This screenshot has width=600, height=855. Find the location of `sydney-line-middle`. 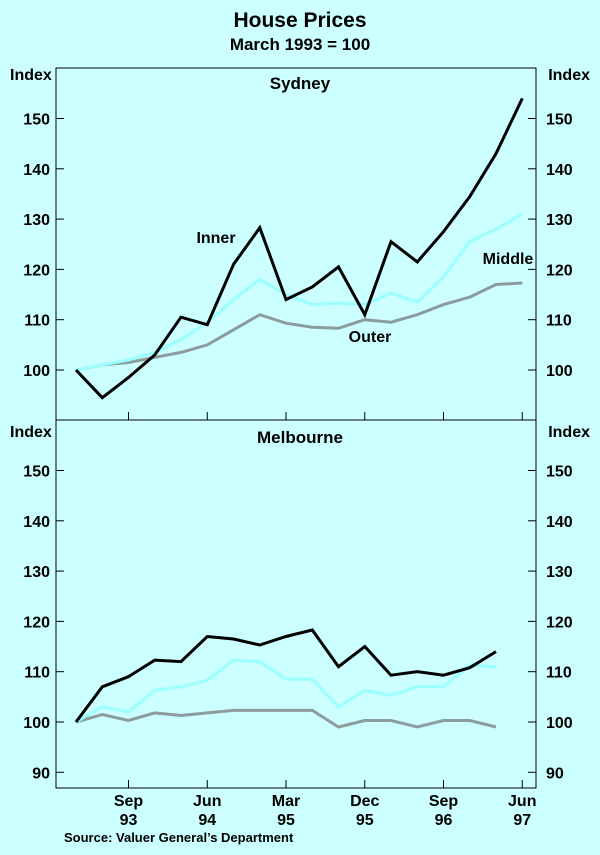

sydney-line-middle is located at coordinates (299, 292).